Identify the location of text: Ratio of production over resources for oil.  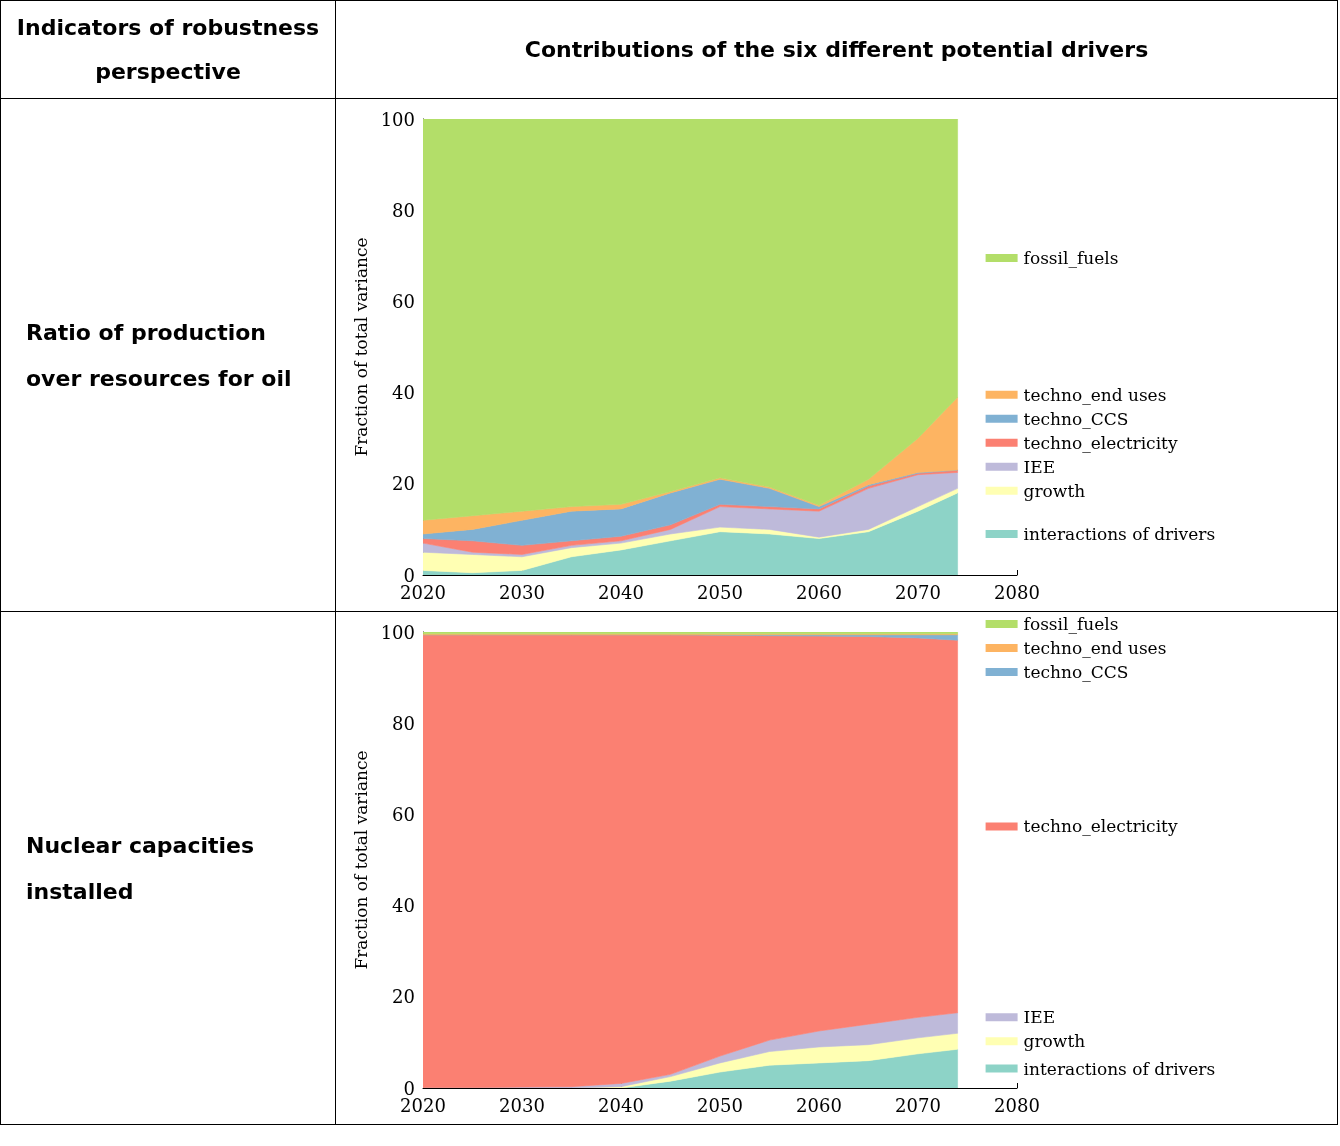
(159, 355).